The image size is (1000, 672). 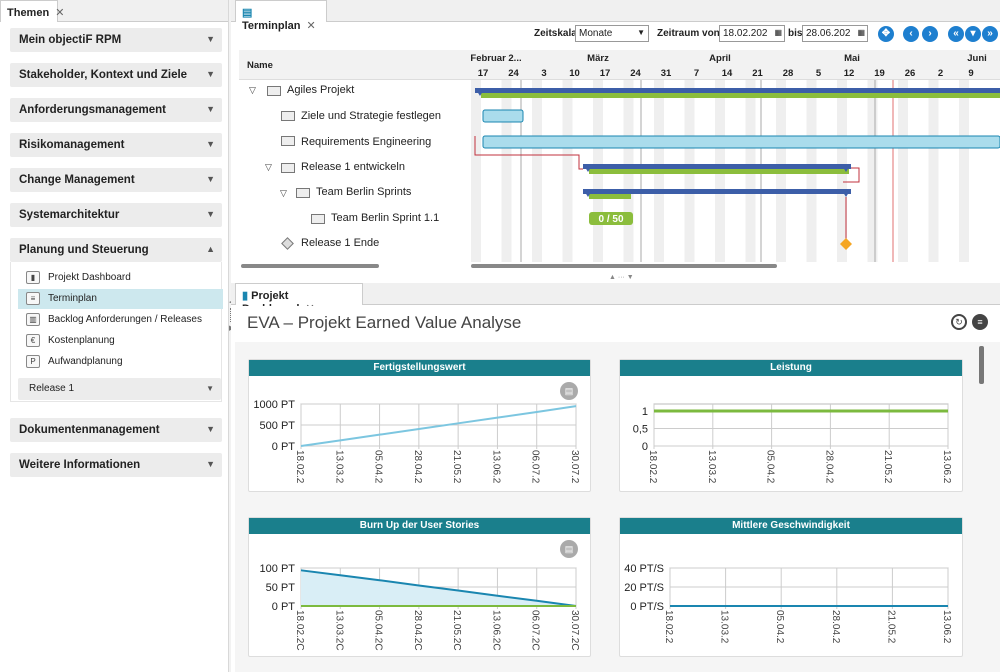 What do you see at coordinates (635, 73) in the screenshot?
I see `day-header: 24` at bounding box center [635, 73].